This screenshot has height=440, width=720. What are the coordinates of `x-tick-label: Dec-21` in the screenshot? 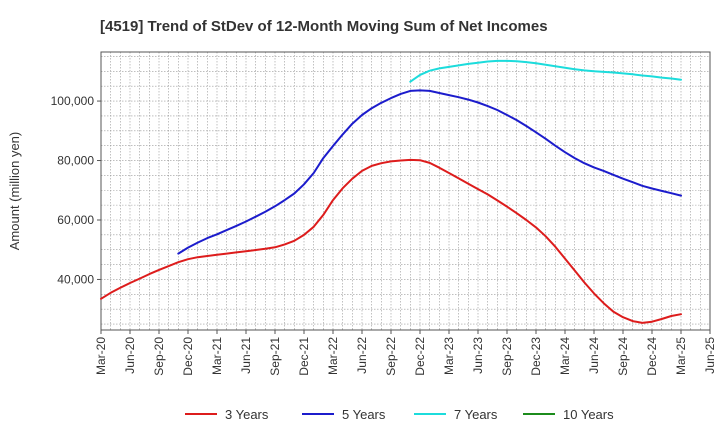 It's located at (304, 356).